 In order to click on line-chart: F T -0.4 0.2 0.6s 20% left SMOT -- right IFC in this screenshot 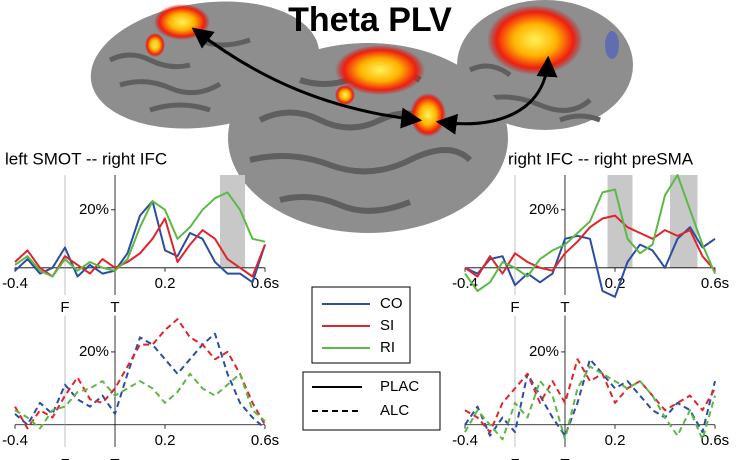, I will do `click(140, 232)`.